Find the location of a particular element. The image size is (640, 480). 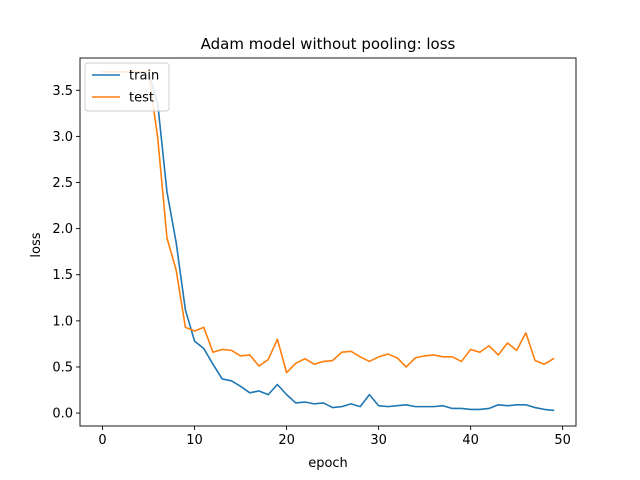

x-axis-label: epoch is located at coordinates (328, 463).